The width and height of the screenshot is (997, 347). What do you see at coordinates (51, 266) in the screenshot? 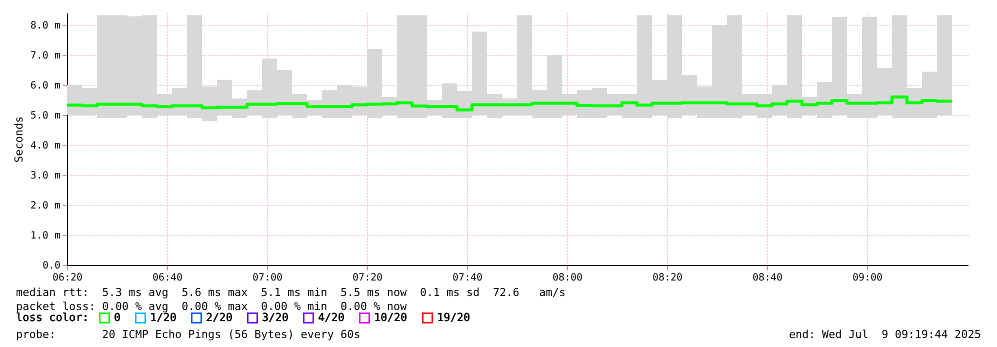
I see `y-tick-label: 0.0` at bounding box center [51, 266].